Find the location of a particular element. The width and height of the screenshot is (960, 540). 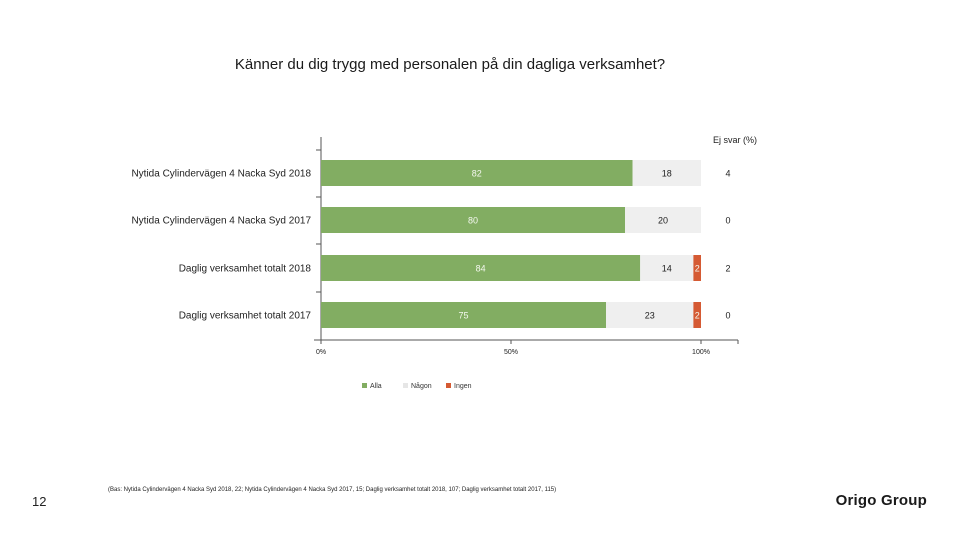

category-label: Daglig verksamhet totalt 2018 is located at coordinates (245, 269).